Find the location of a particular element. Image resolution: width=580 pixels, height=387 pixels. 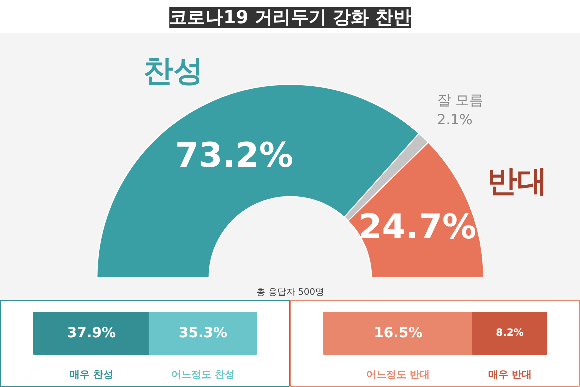

data-label: 8.2% is located at coordinates (510, 334).